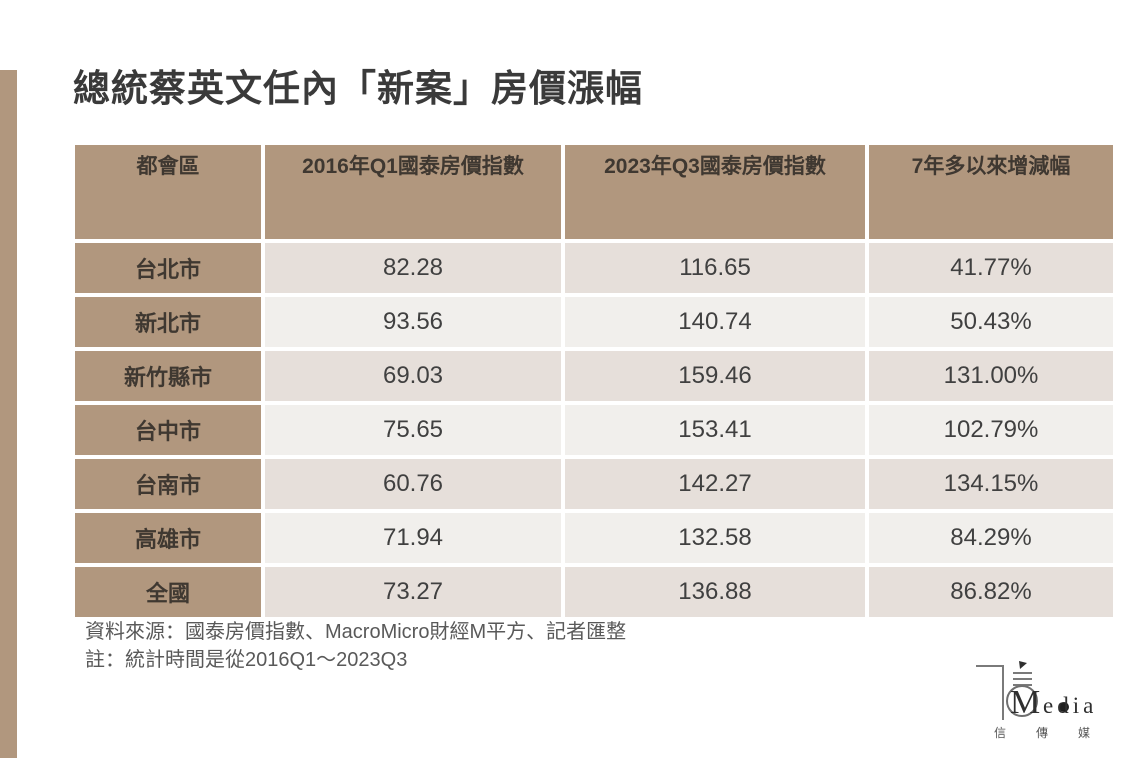 The image size is (1136, 758). I want to click on table-cell-value: 82.28, so click(413, 268).